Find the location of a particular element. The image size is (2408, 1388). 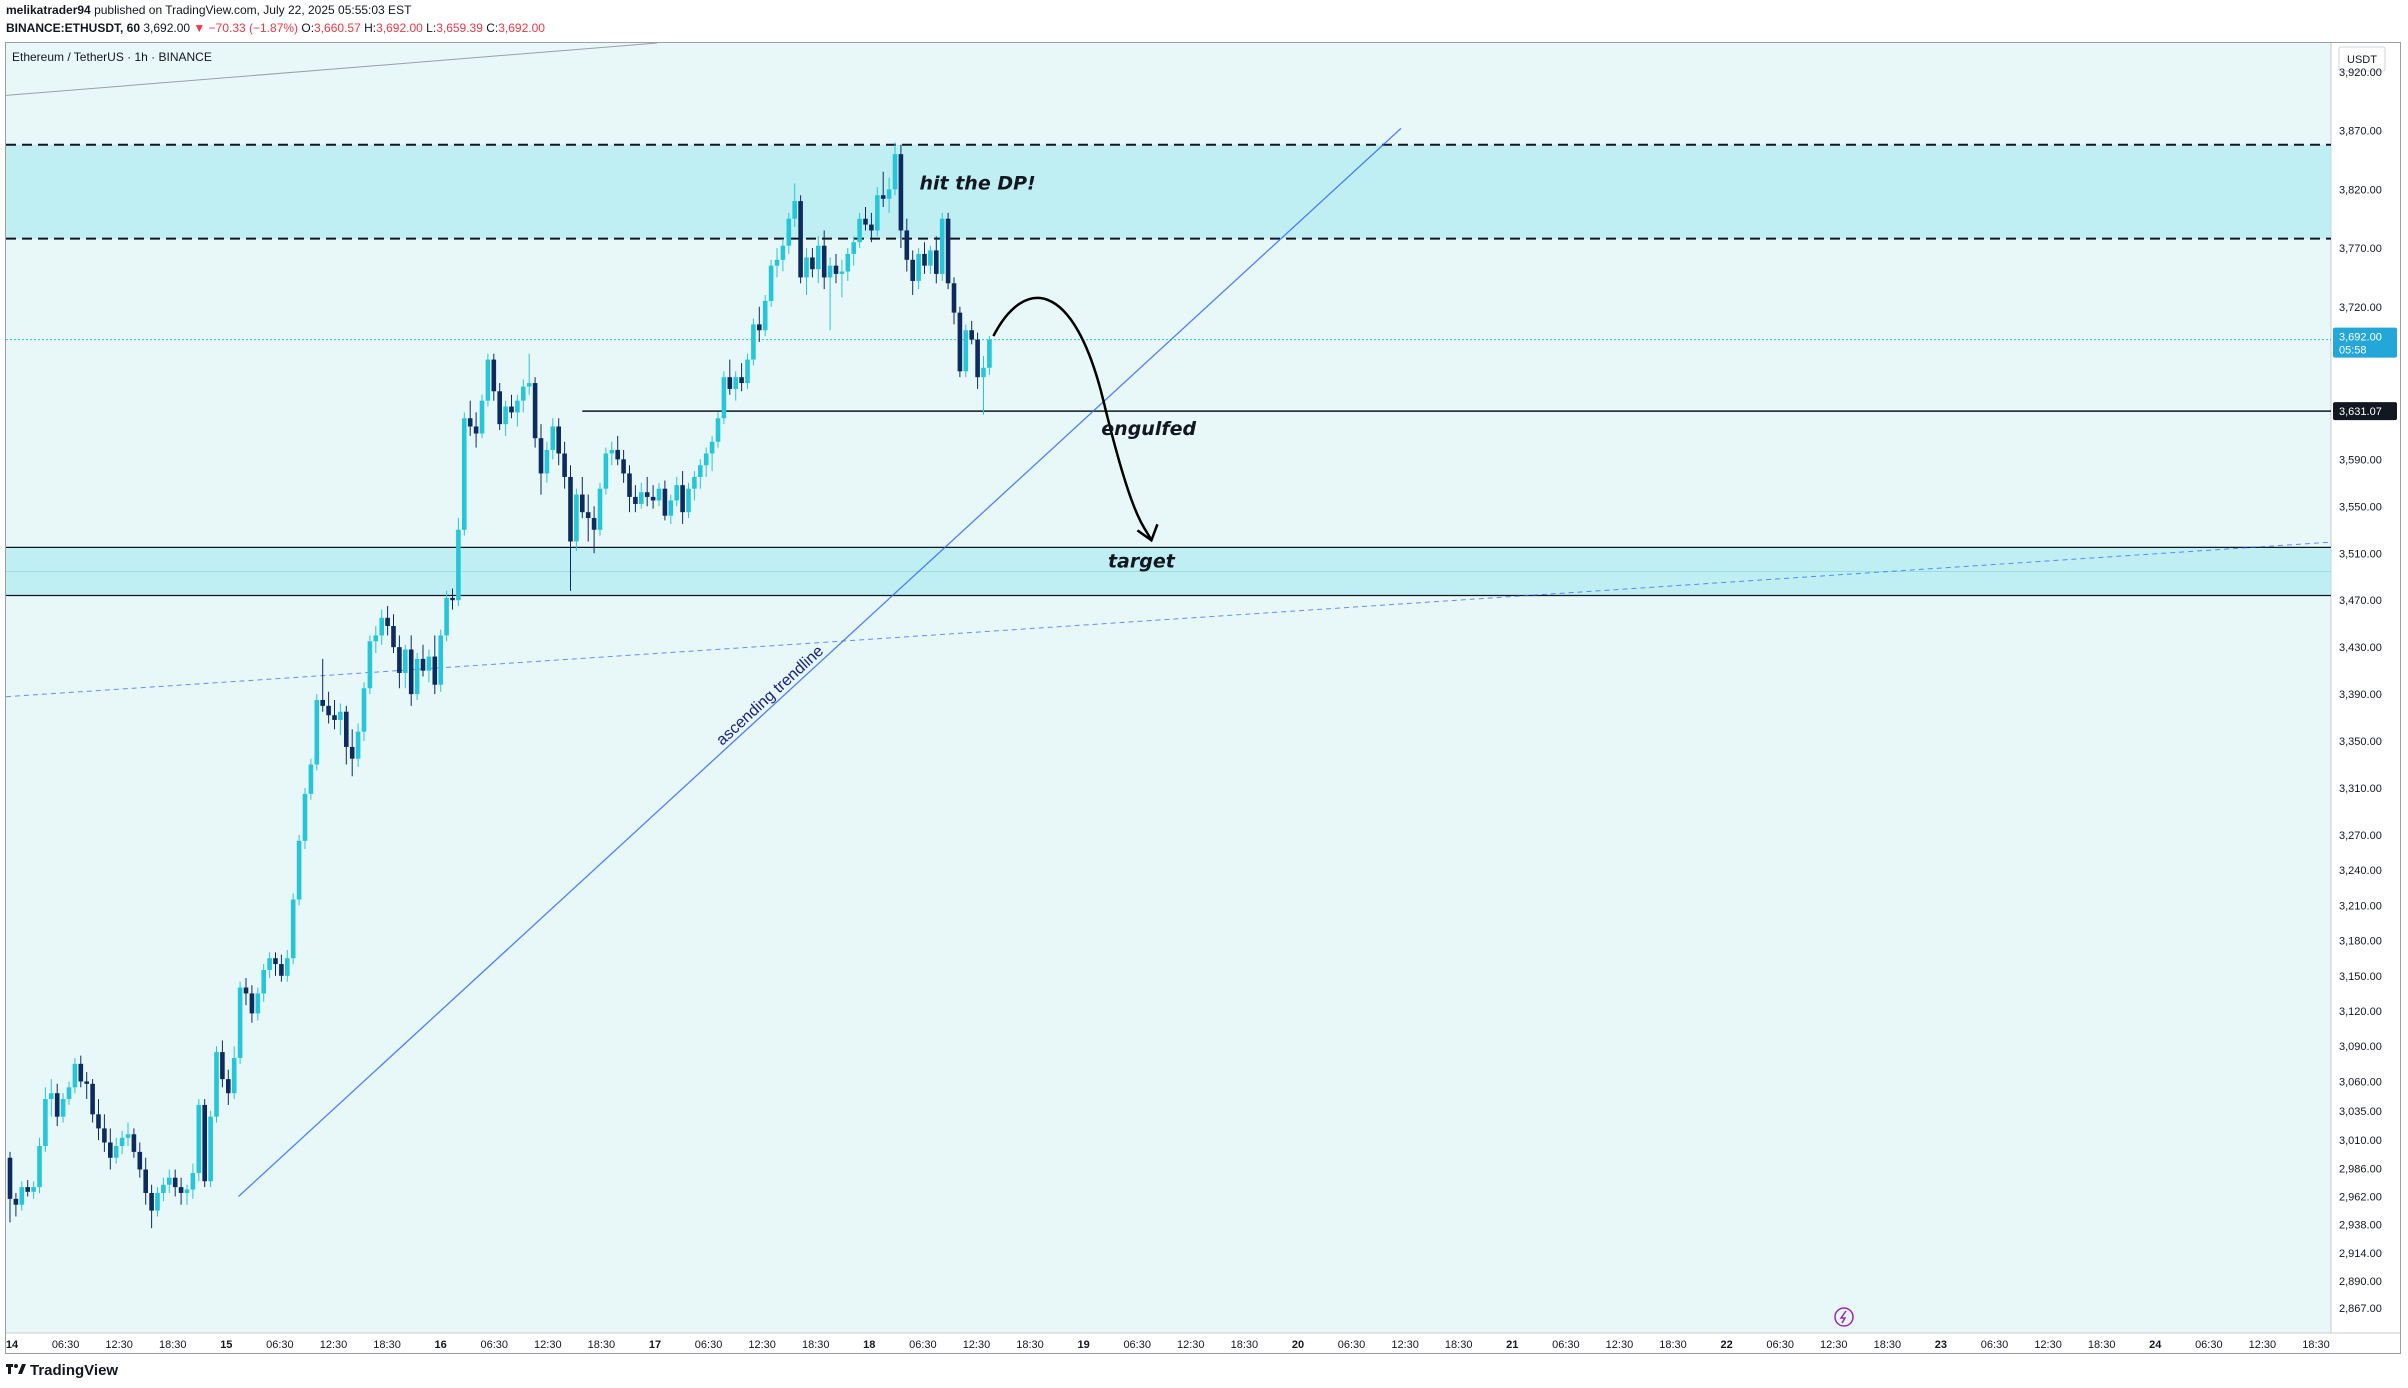

x-tick-label: 20 is located at coordinates (1298, 1345).